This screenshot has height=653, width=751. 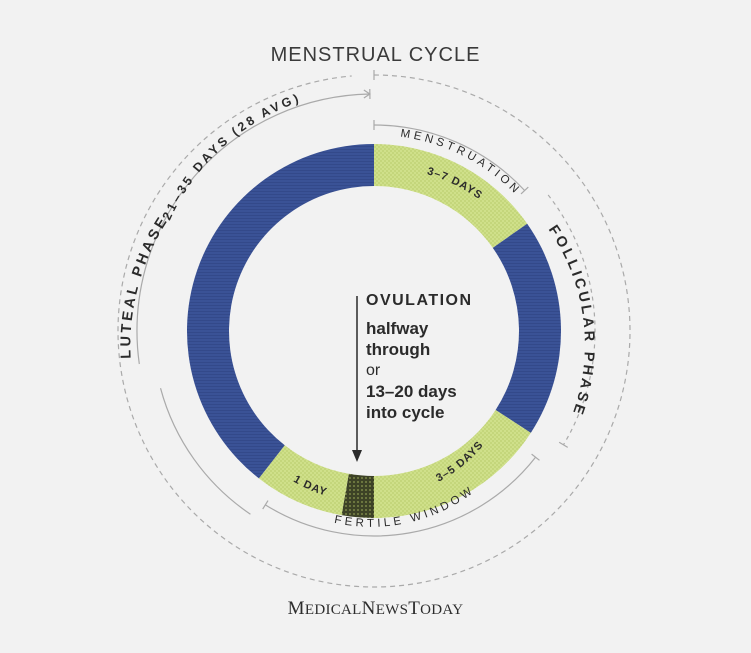 I want to click on ovulation-or: or, so click(x=446, y=370).